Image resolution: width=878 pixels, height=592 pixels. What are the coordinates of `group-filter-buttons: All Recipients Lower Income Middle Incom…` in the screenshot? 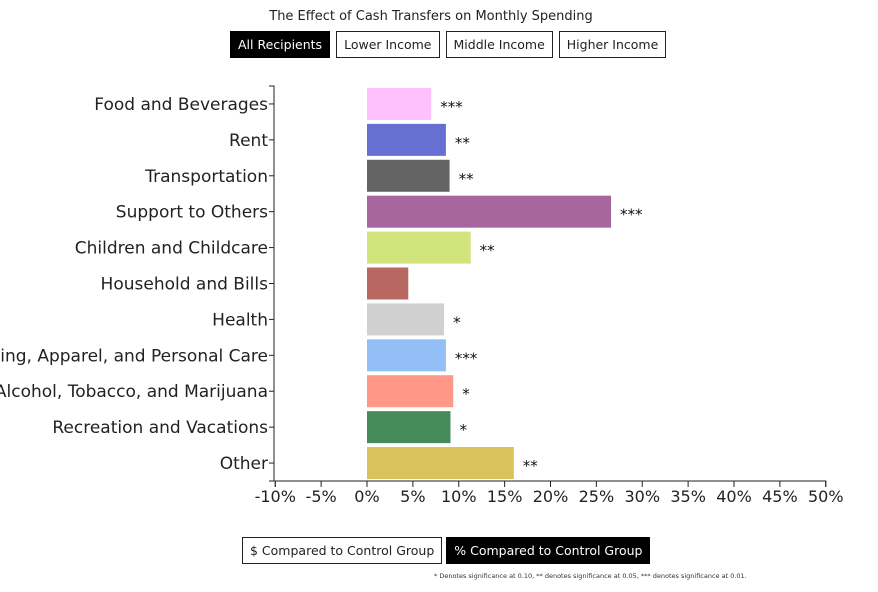 It's located at (448, 44).